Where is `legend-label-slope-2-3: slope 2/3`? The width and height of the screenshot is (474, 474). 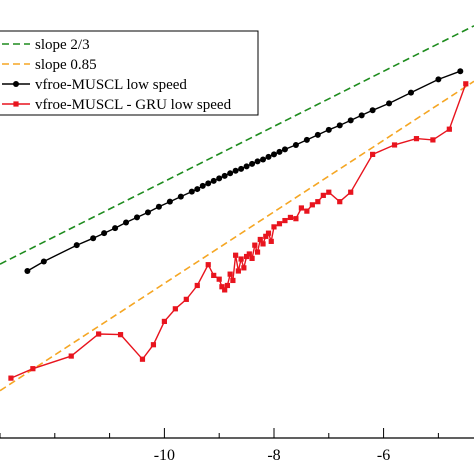
legend-label-slope-2-3: slope 2/3 is located at coordinates (62, 45).